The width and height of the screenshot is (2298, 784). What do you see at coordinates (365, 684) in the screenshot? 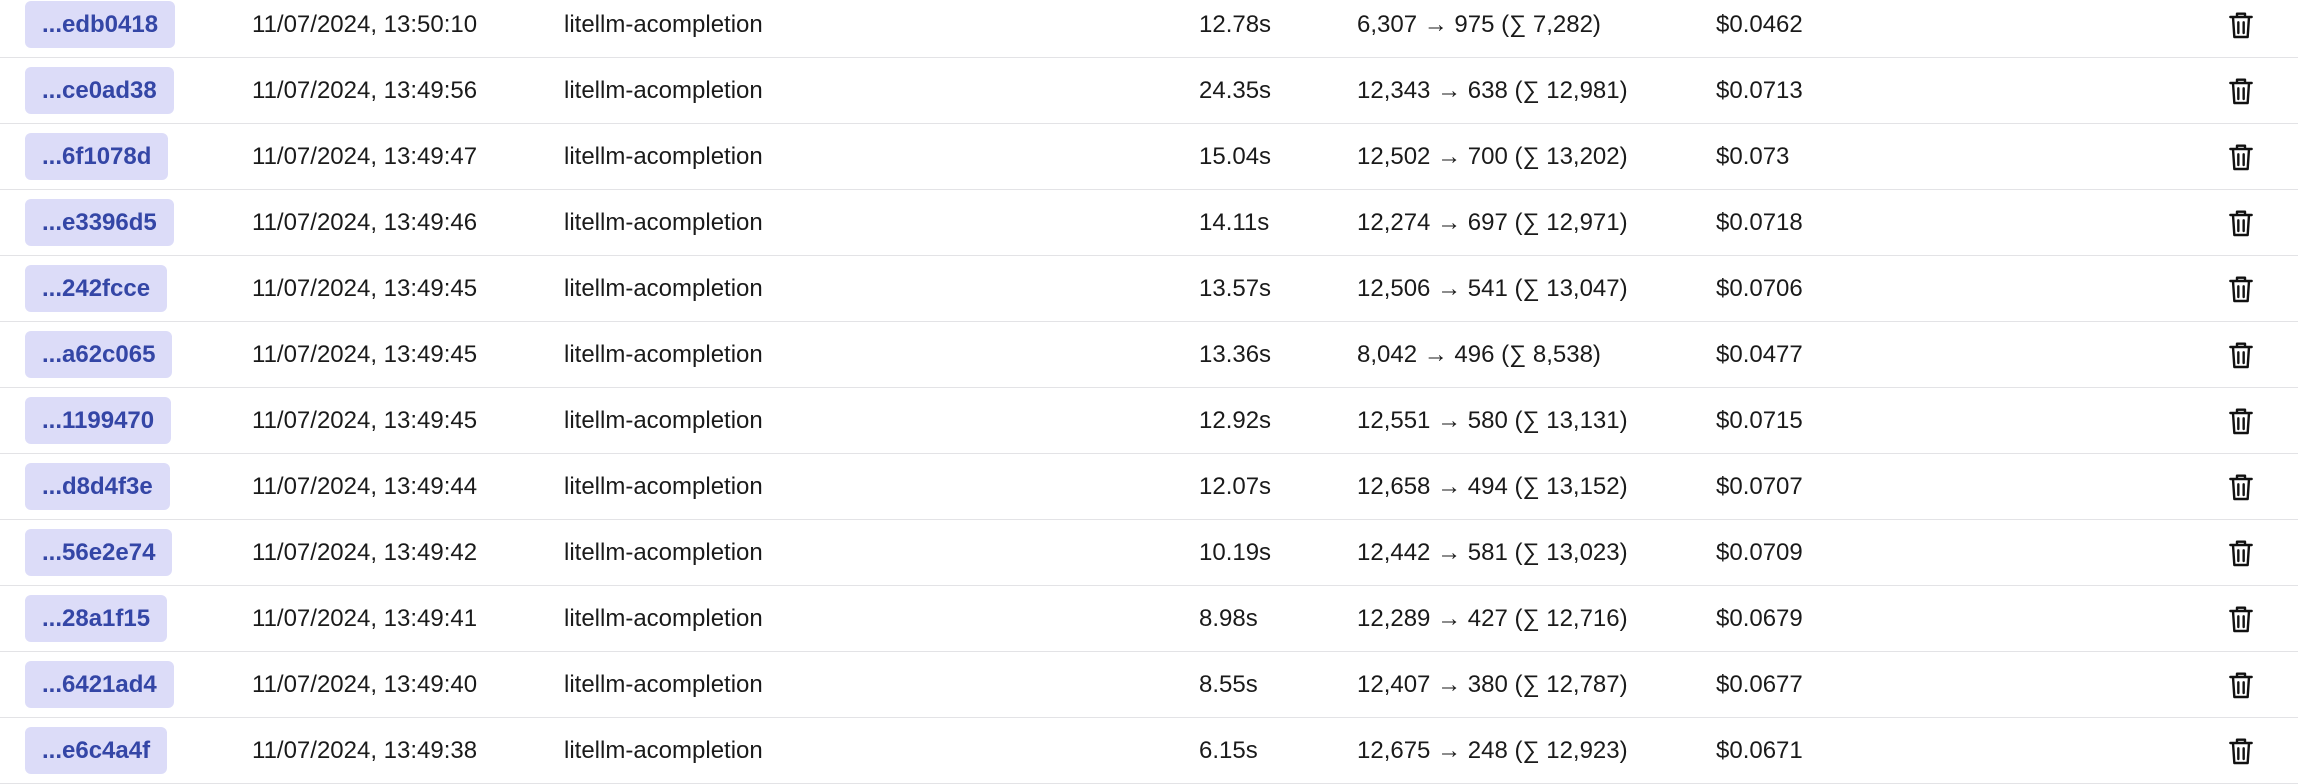
I see `timestamp: 11/07/2024, 13:49:40` at bounding box center [365, 684].